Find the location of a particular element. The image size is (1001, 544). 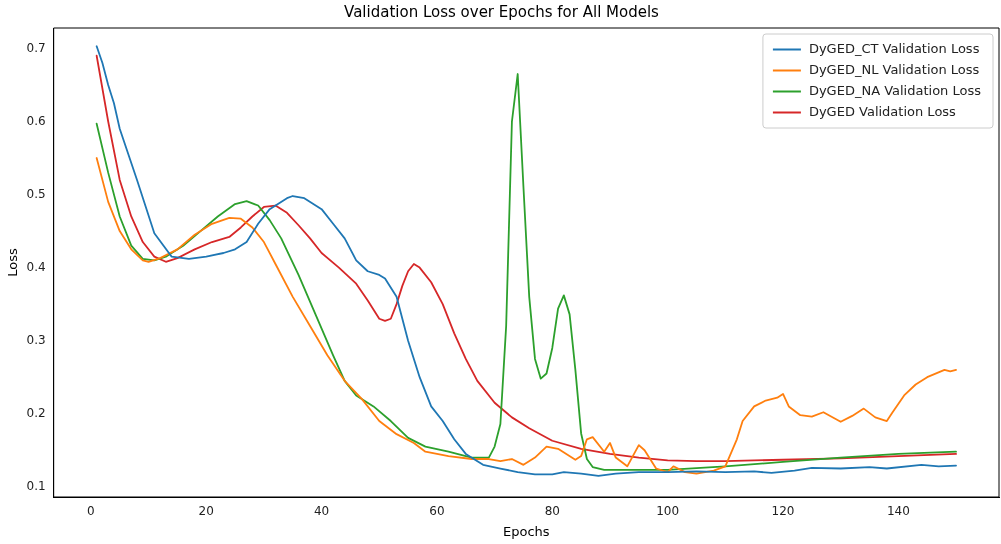

y-tick-label: 0.3 is located at coordinates (36, 339).